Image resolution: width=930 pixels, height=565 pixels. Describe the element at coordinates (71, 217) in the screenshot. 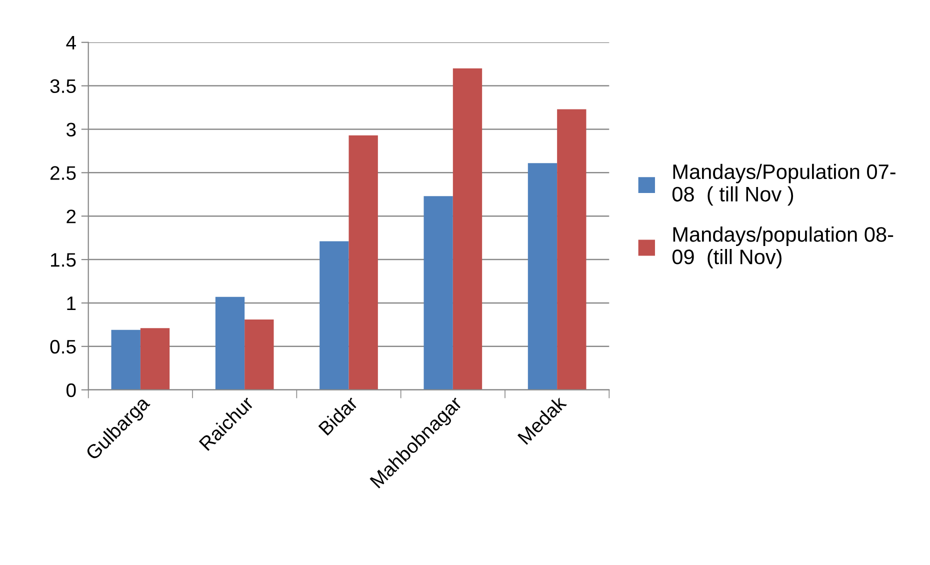

I see `y-tick-label: 2` at that location.